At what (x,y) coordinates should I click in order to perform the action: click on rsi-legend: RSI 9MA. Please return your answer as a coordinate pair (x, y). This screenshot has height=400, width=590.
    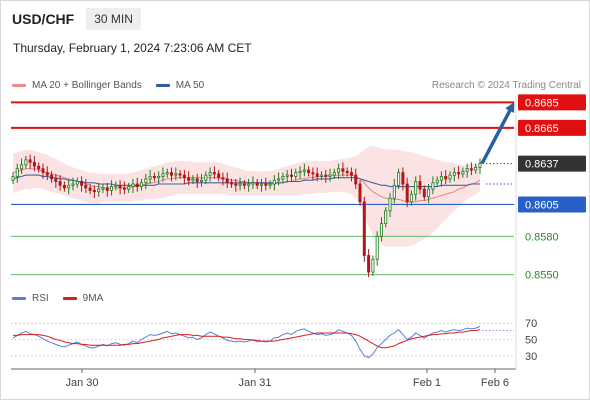
    Looking at the image, I should click on (64, 298).